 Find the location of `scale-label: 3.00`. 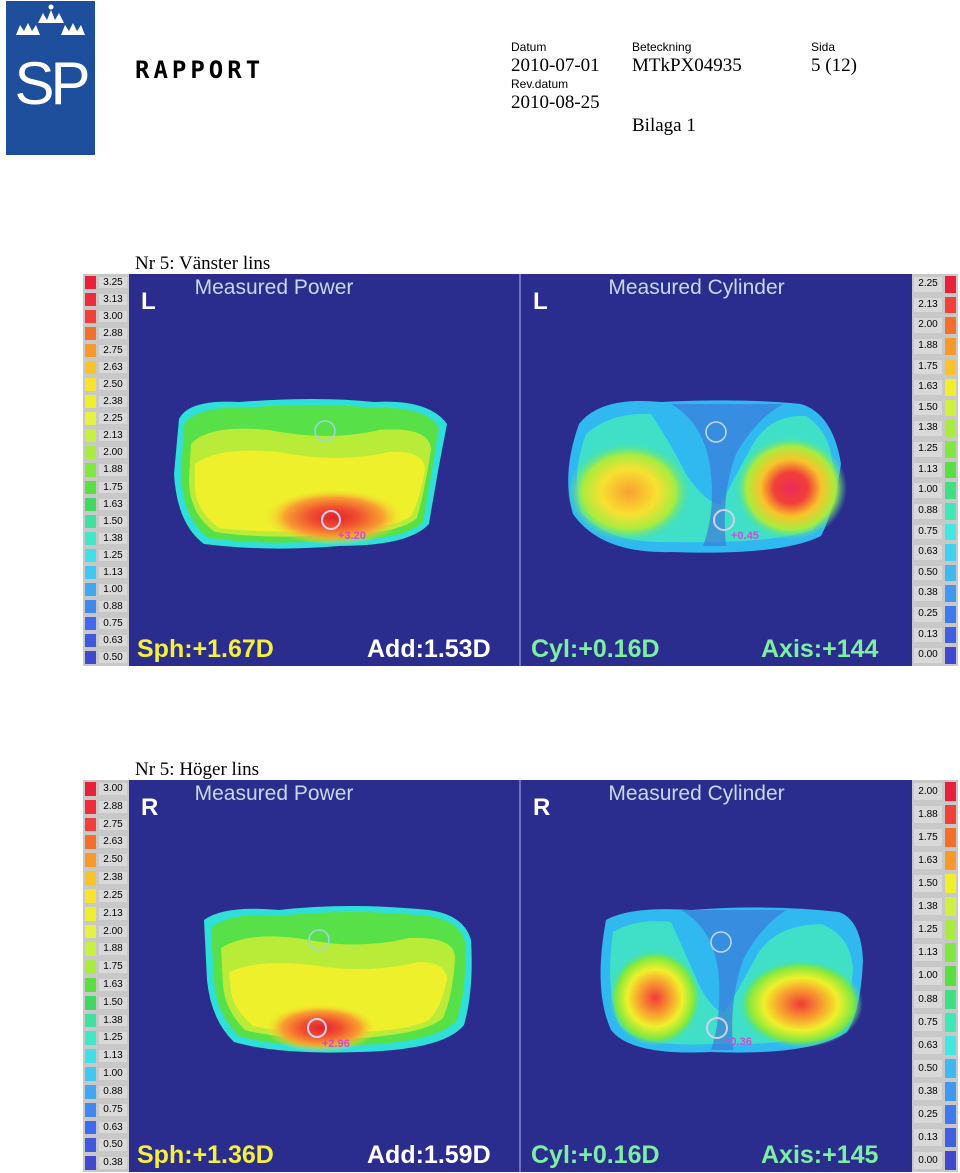

scale-label: 3.00 is located at coordinates (113, 317).